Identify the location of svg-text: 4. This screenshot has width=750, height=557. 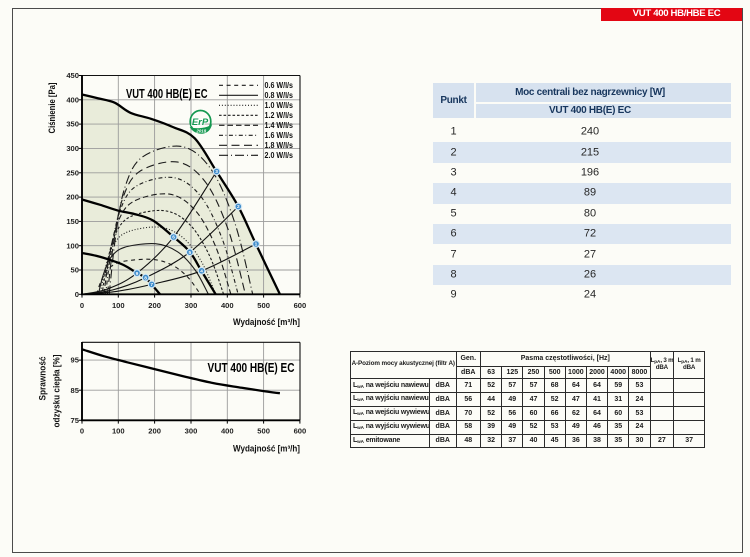
(201, 272).